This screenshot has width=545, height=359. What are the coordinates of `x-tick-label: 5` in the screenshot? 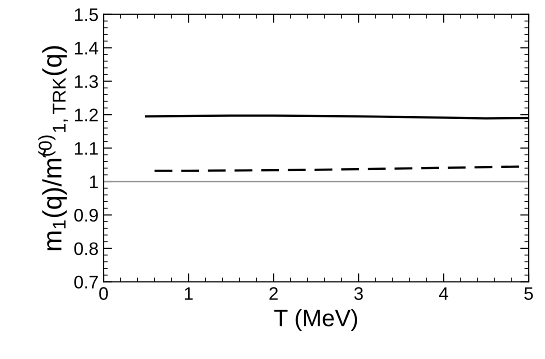 It's located at (528, 293).